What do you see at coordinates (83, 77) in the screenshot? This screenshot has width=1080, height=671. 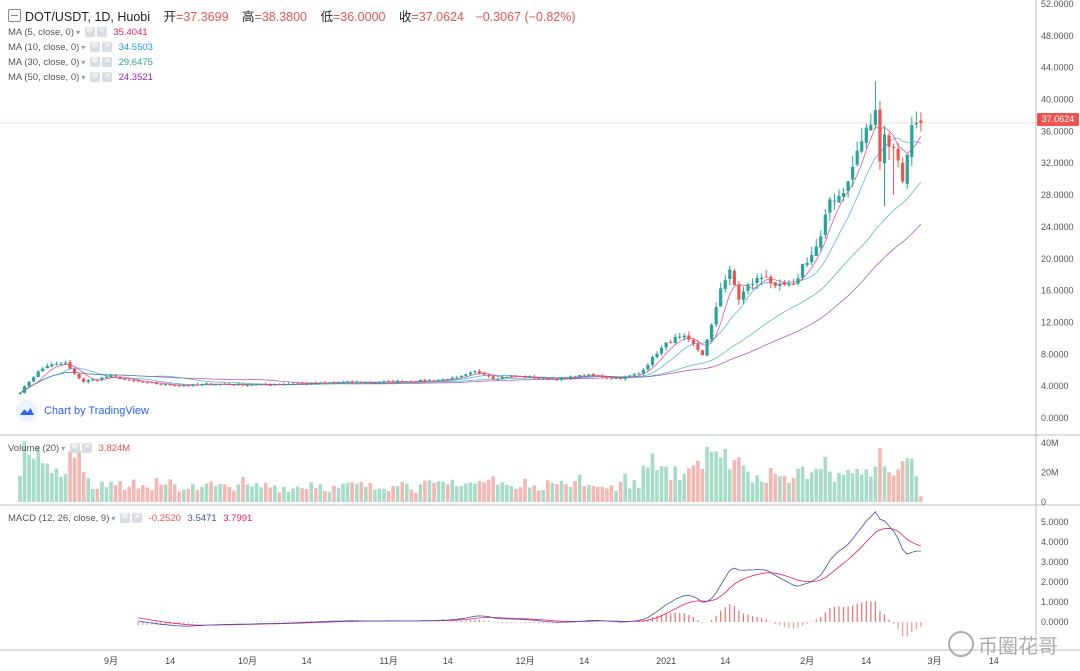 I see `ma50-dropdown-icon: ▾` at bounding box center [83, 77].